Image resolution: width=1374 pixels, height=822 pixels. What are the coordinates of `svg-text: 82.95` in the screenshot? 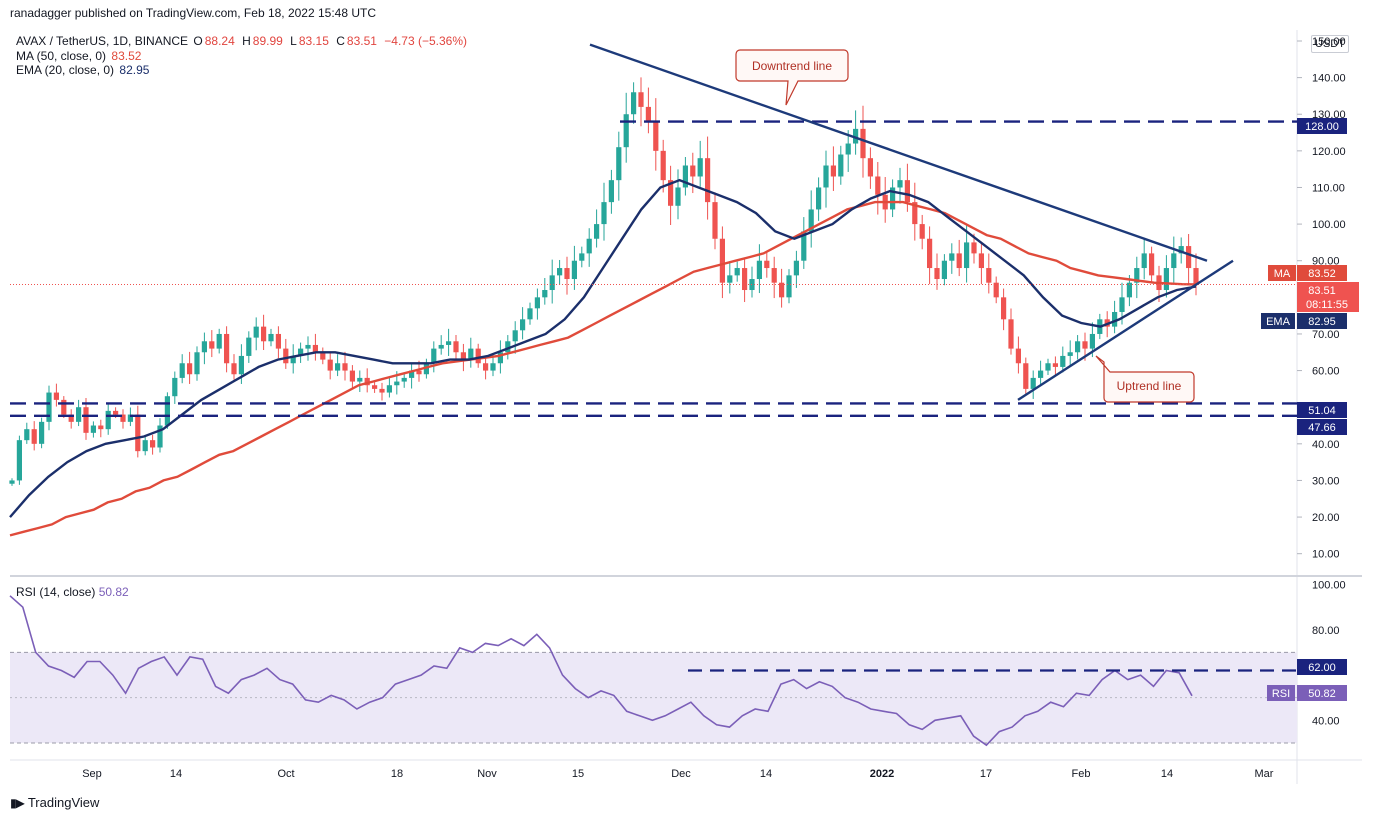 It's located at (1322, 322).